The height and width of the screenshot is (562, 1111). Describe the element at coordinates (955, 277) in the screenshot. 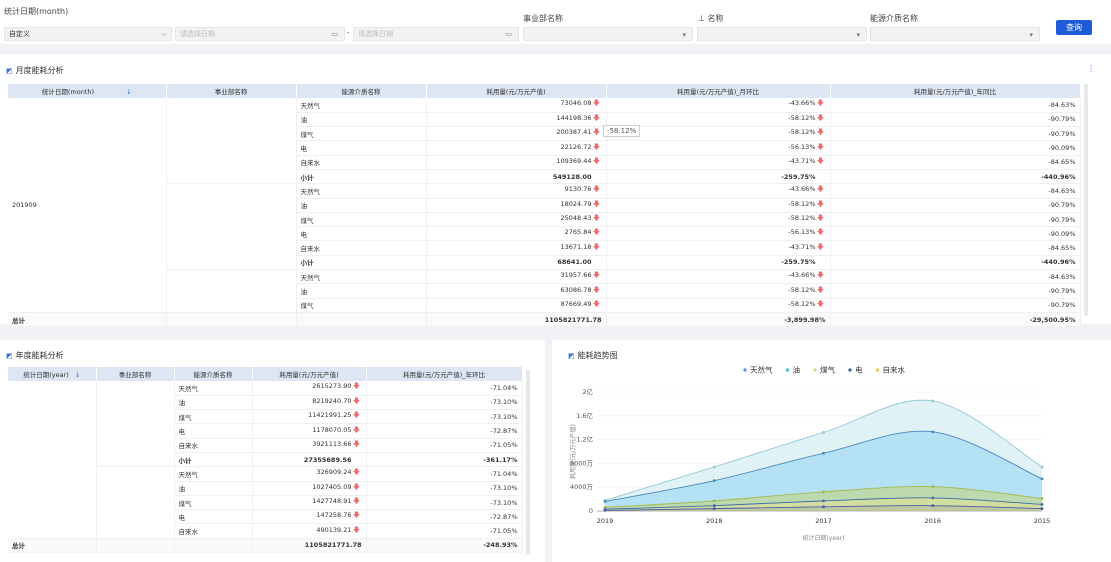

I see `yoy-cell: -84.63%` at that location.